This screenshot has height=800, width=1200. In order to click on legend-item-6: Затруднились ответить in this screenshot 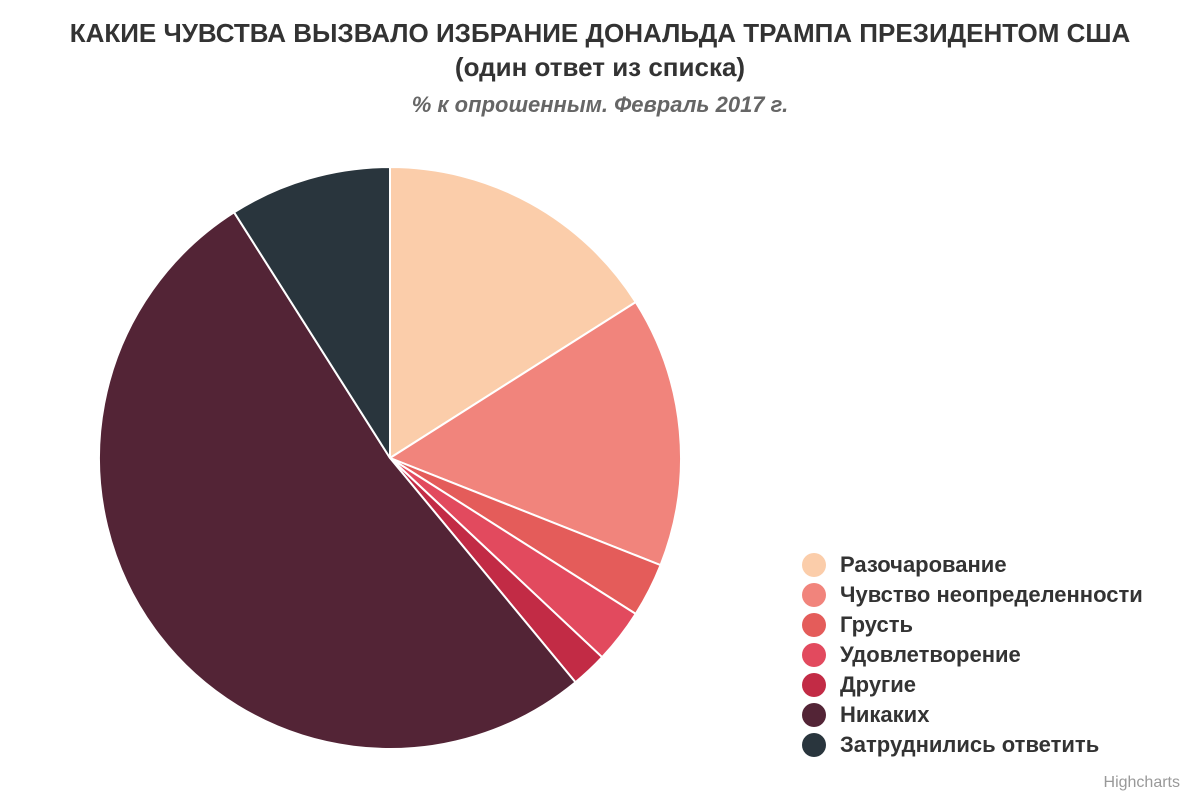, I will do `click(972, 745)`.